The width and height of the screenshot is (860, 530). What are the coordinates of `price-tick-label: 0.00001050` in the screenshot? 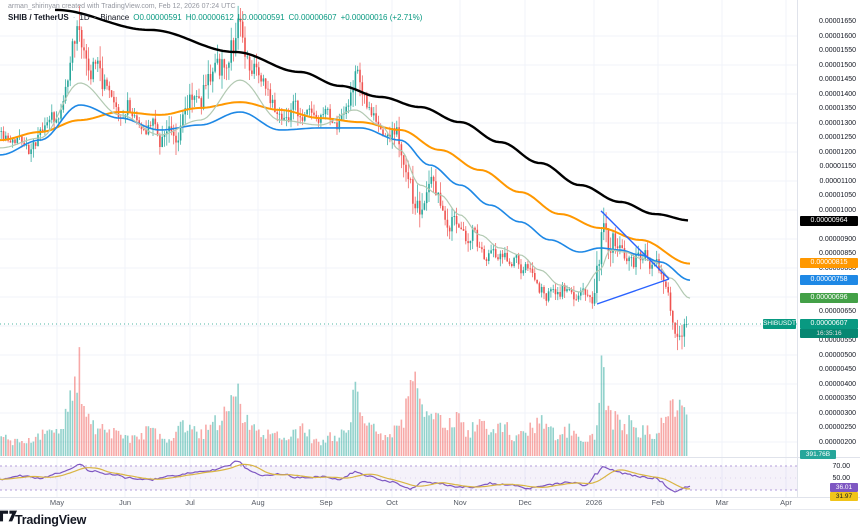 It's located at (837, 195).